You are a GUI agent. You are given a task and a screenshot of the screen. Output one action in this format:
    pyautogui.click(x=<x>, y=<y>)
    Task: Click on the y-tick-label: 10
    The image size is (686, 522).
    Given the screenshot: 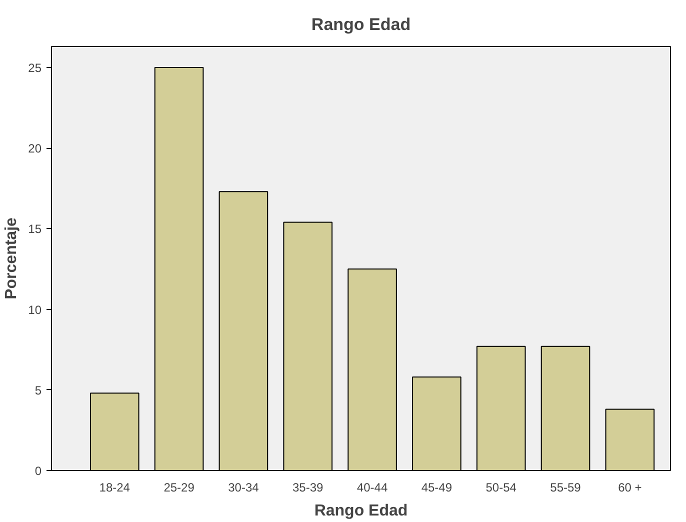 What is the action you would take?
    pyautogui.click(x=35, y=309)
    